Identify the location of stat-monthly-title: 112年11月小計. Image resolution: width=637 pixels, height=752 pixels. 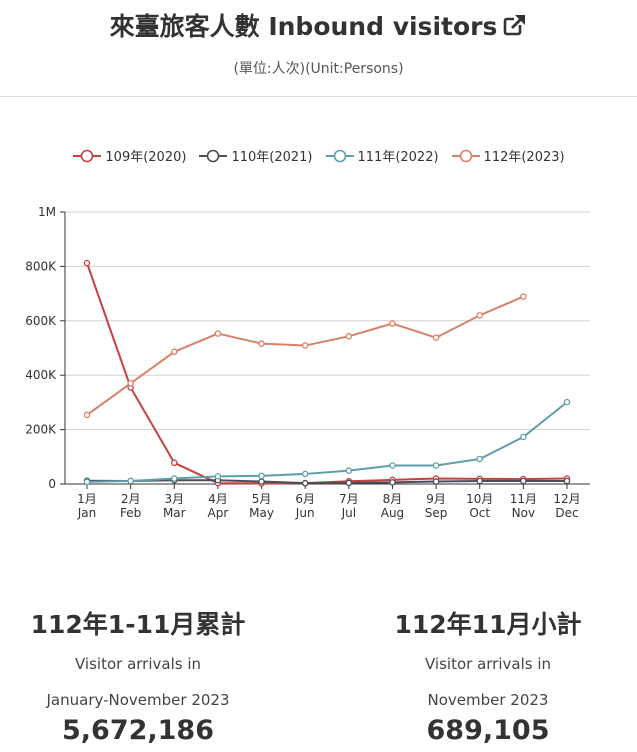
(488, 624).